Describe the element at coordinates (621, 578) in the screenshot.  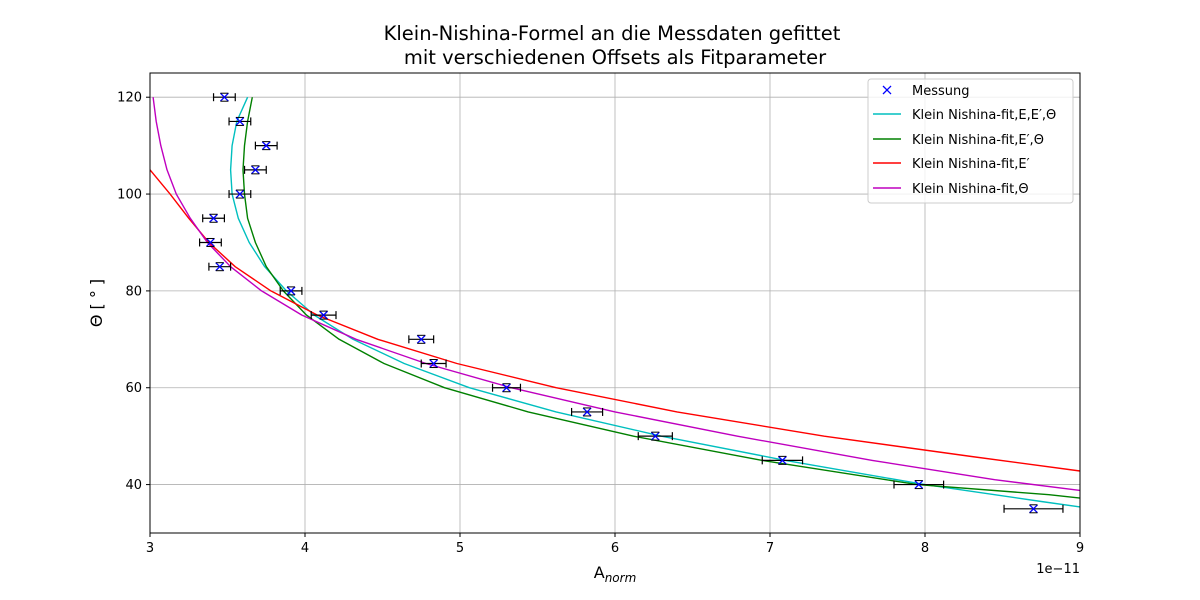
I see `x-axis-label-subscript: norm` at that location.